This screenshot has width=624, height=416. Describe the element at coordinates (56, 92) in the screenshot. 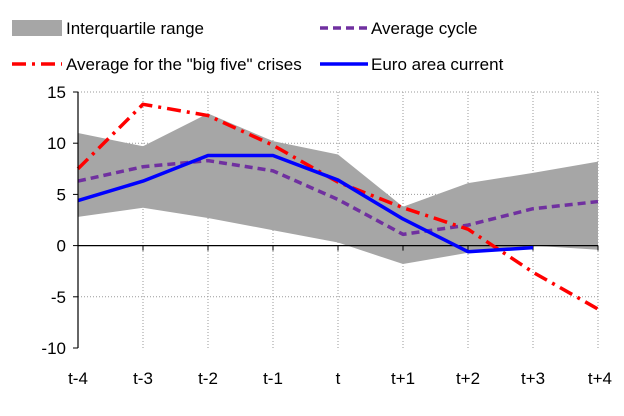

I see `y-tick-label: 15` at that location.